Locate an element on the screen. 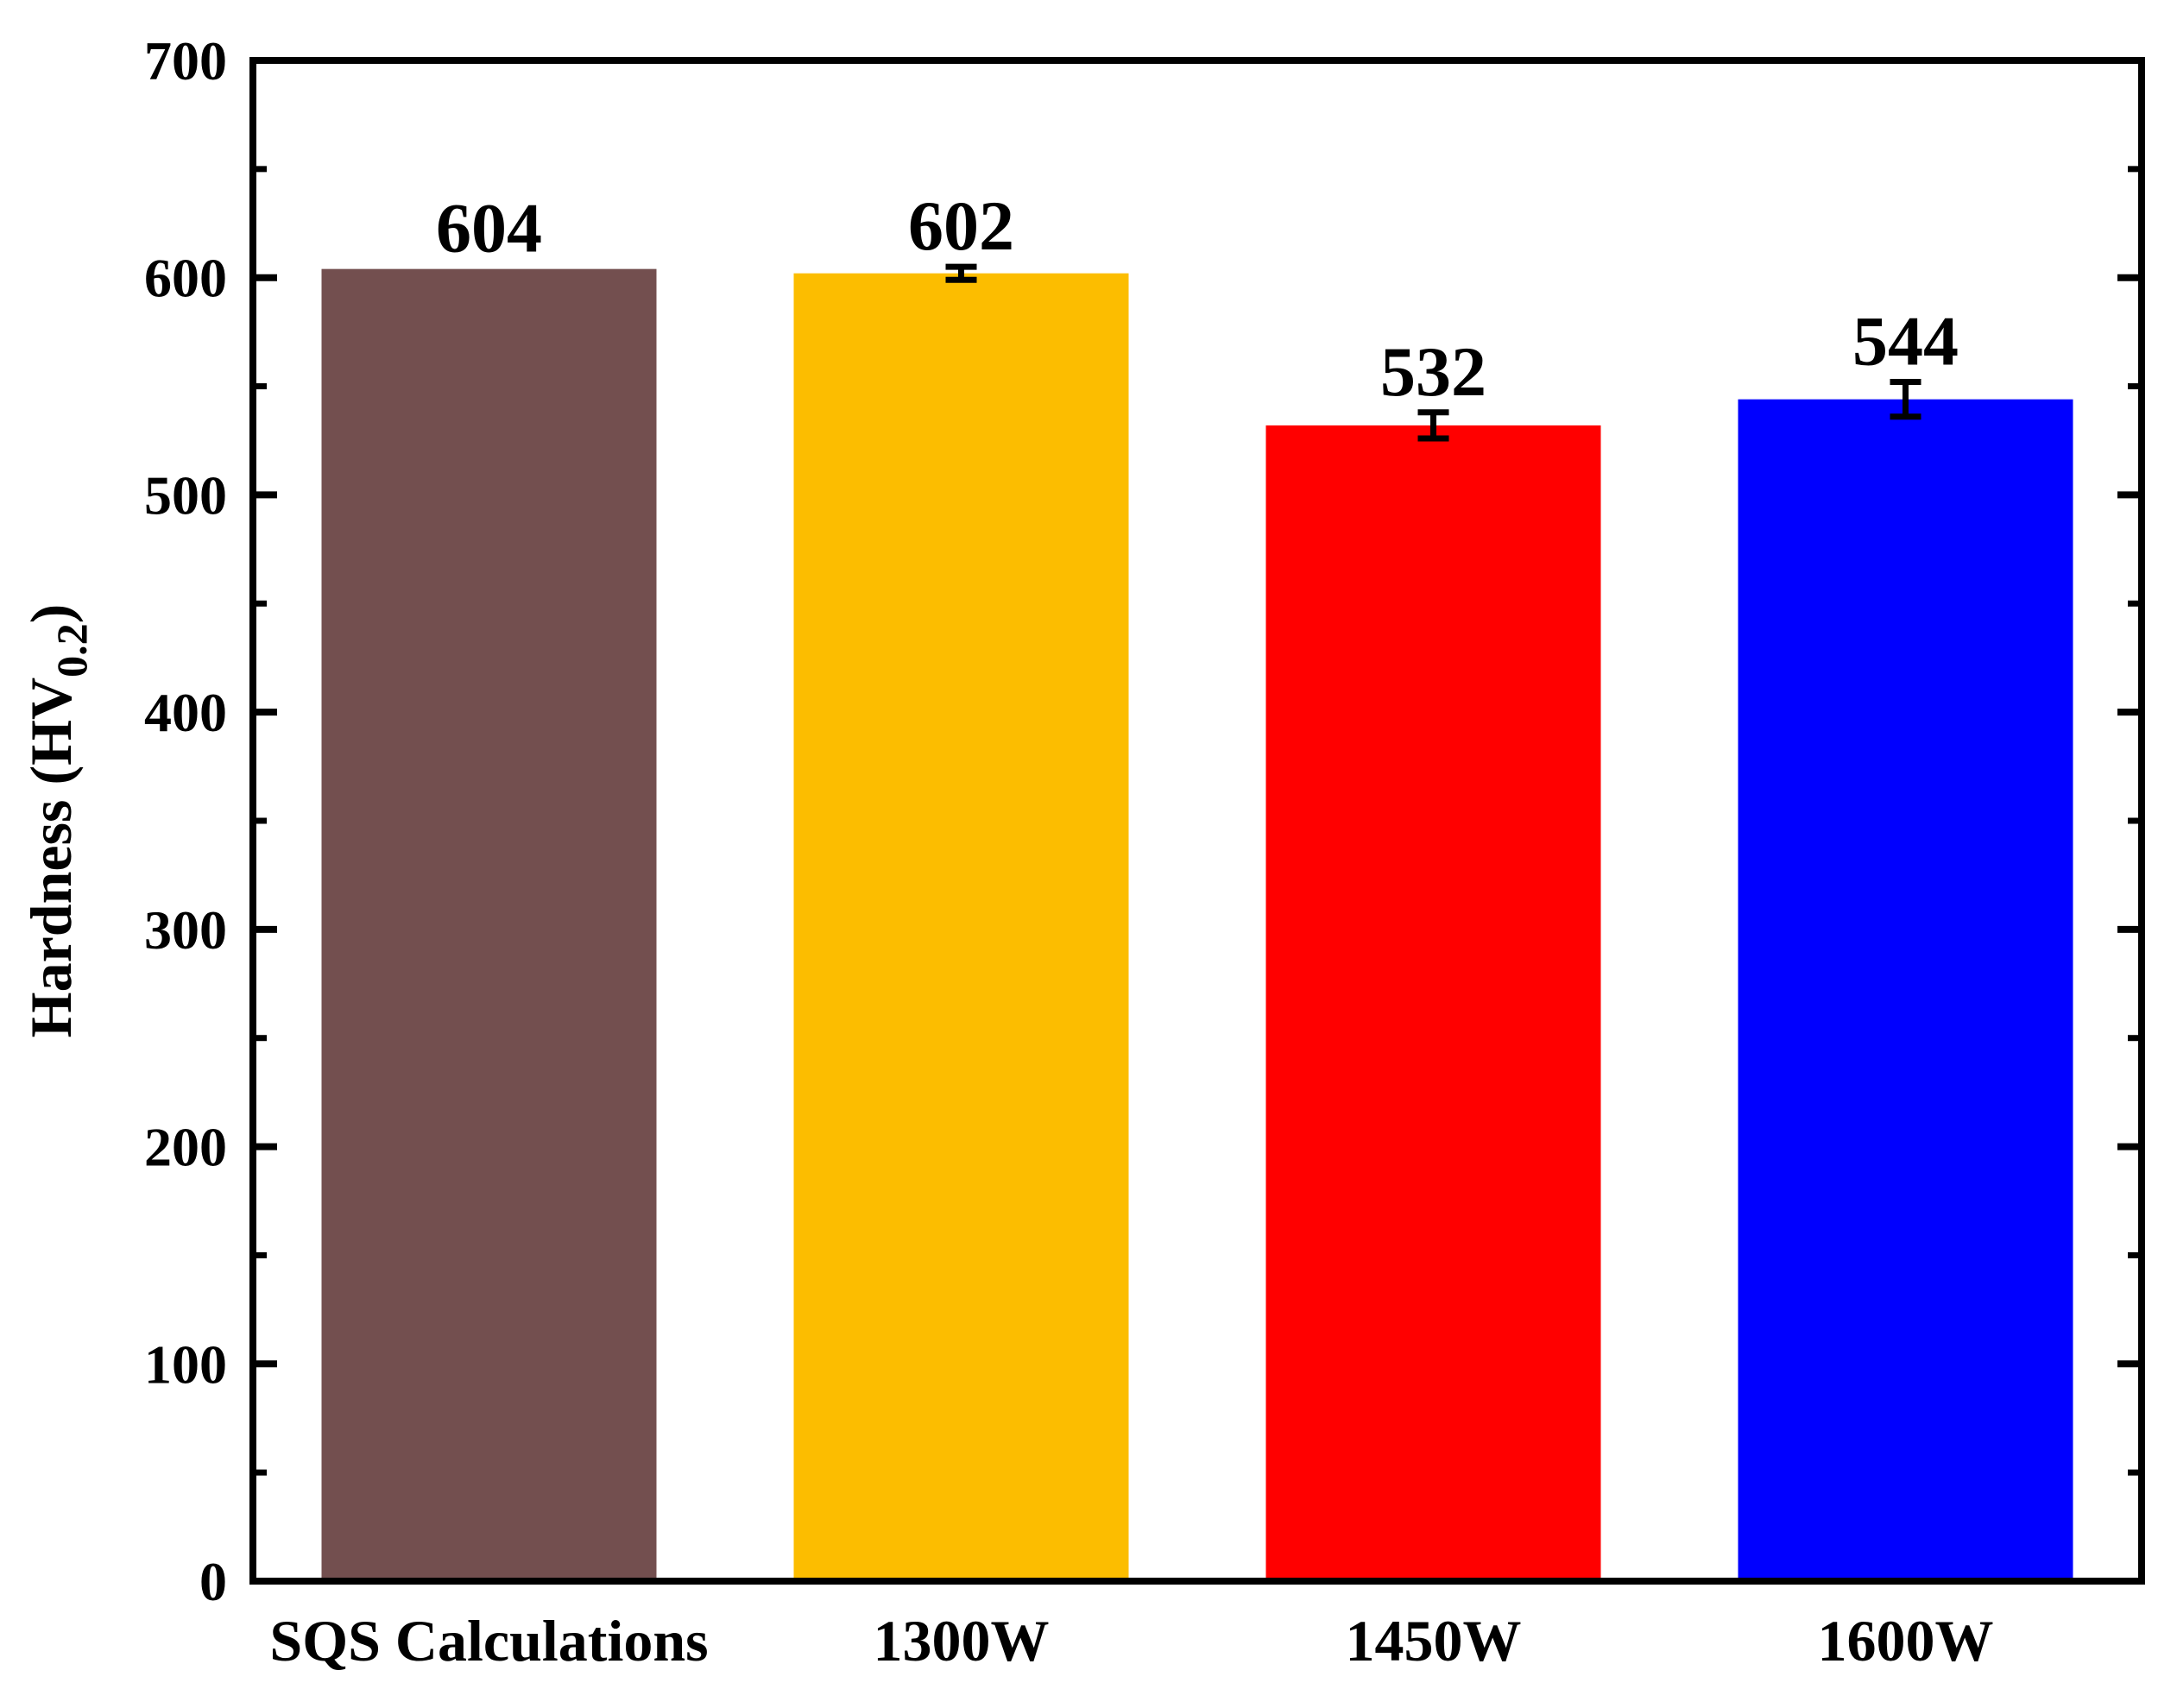  x-tick-label-3: 1600W is located at coordinates (1906, 1640).